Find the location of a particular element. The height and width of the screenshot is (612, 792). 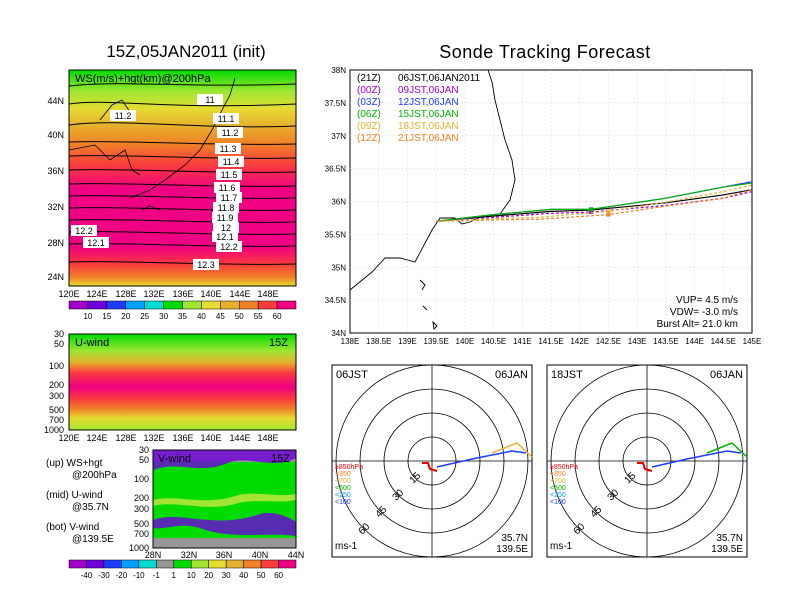

v-colorbar-label: 30 is located at coordinates (226, 575).